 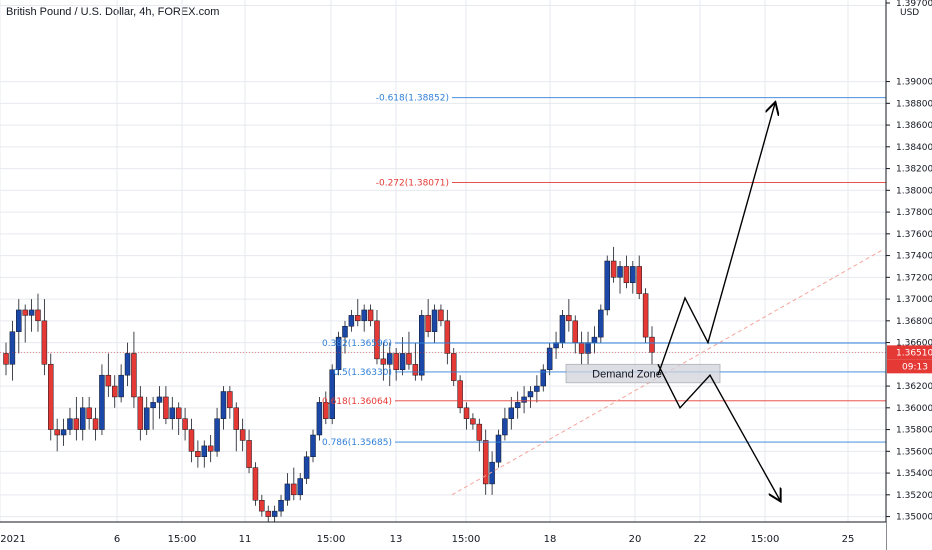 I want to click on countdown-tag, so click(x=909, y=366).